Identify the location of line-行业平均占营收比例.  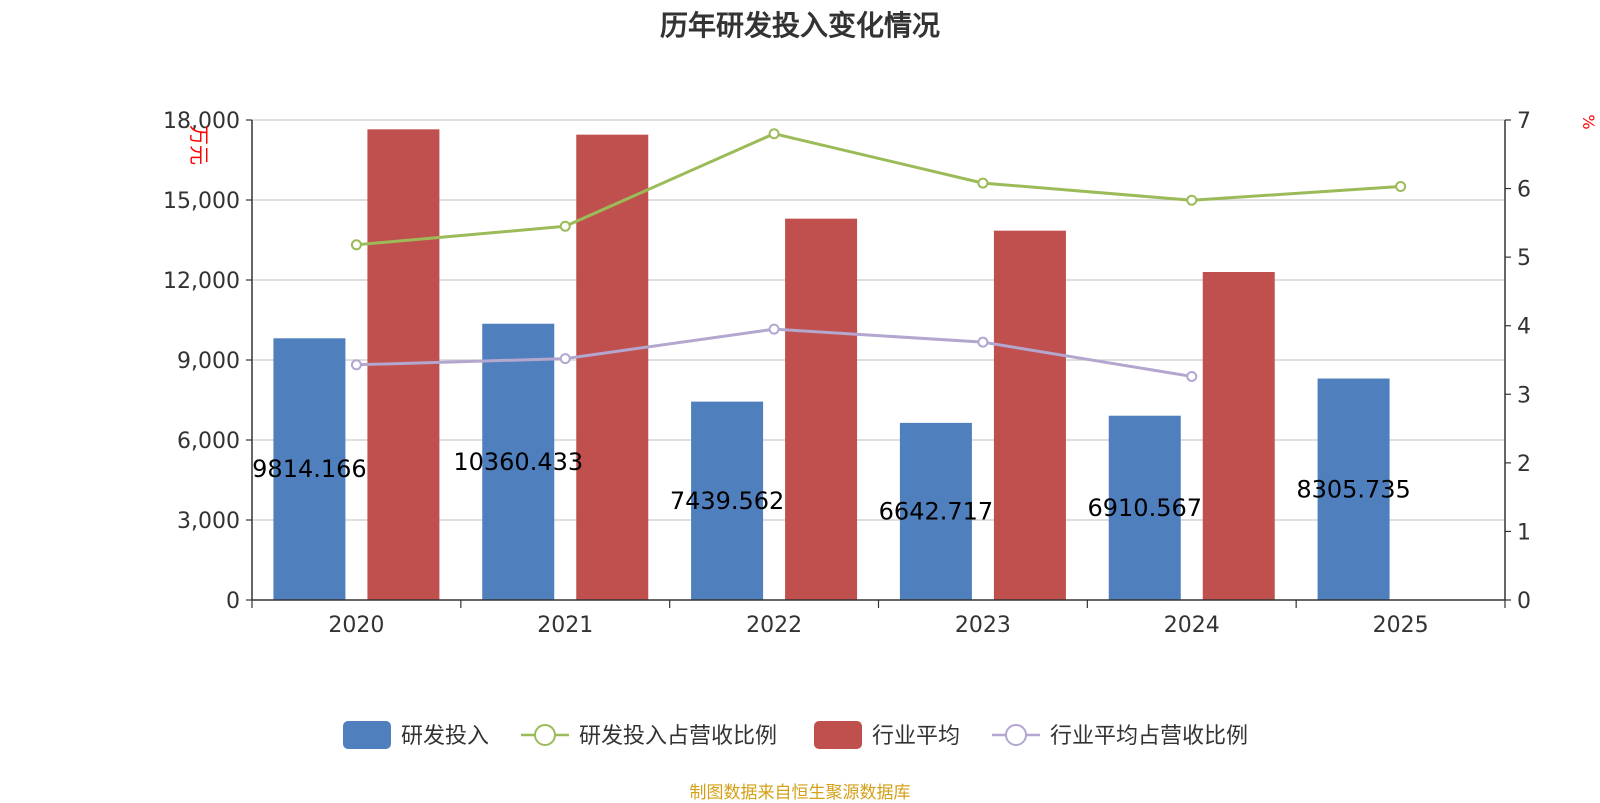
(774, 352).